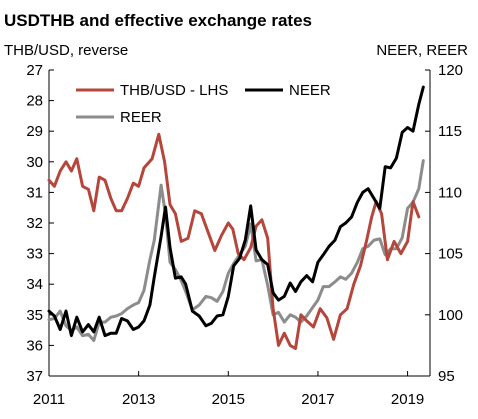 This screenshot has width=478, height=419. I want to click on left-tick-label: 27, so click(34, 70).